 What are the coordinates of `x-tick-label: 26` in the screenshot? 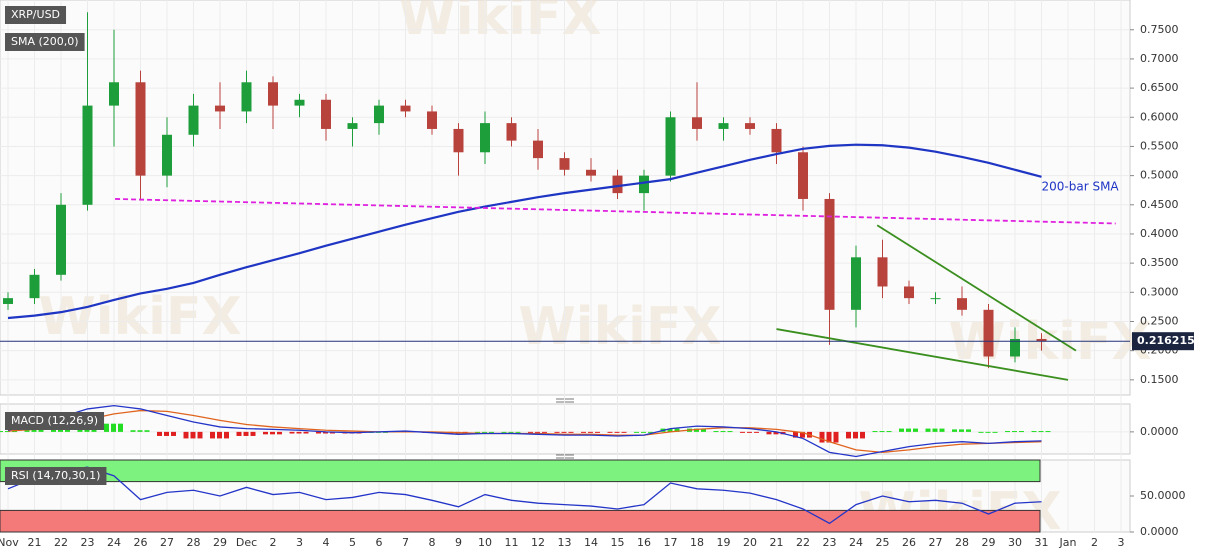 It's located at (141, 542).